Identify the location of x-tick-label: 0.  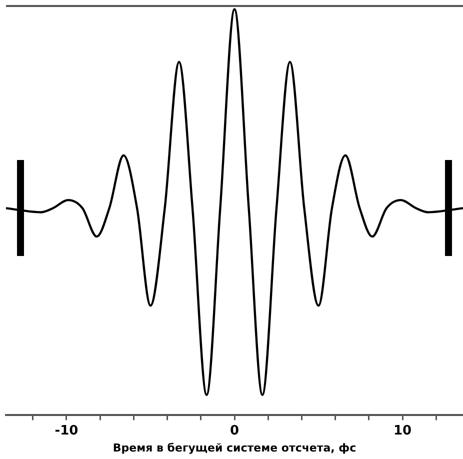
(235, 430).